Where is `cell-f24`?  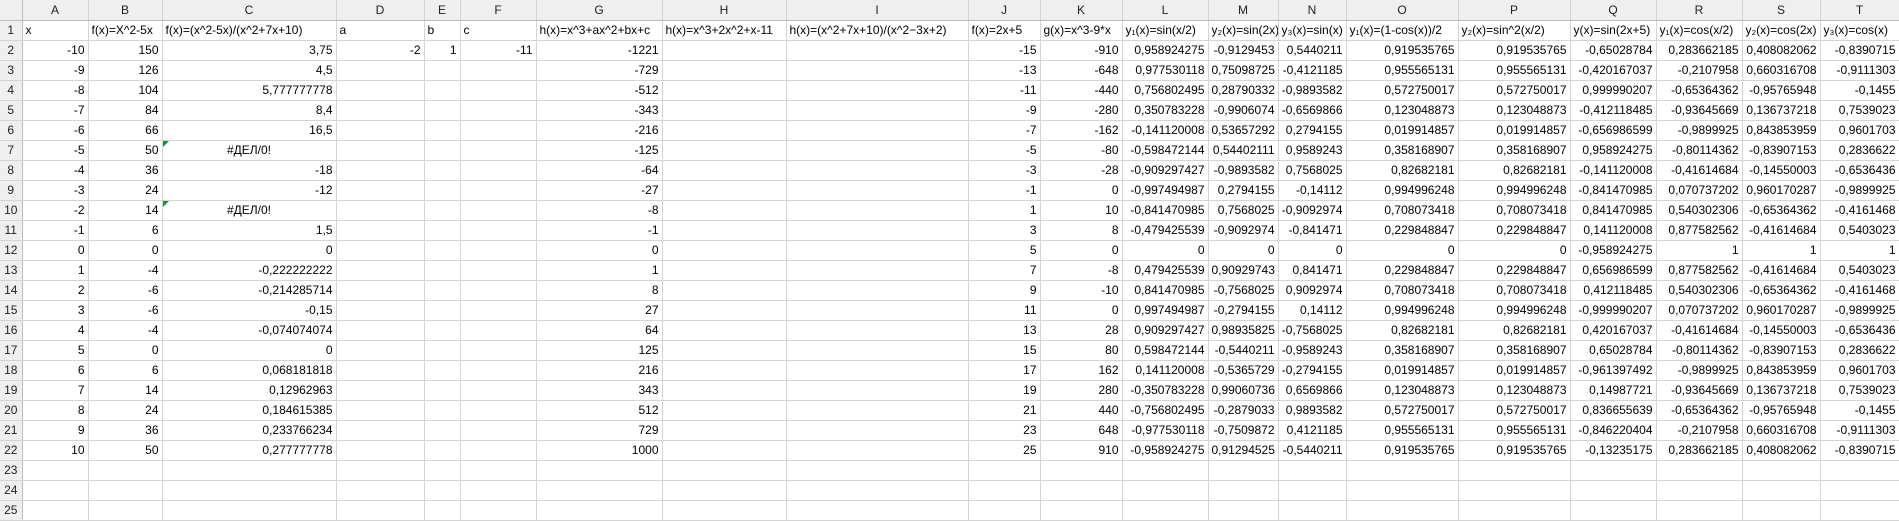
cell-f24 is located at coordinates (498, 490).